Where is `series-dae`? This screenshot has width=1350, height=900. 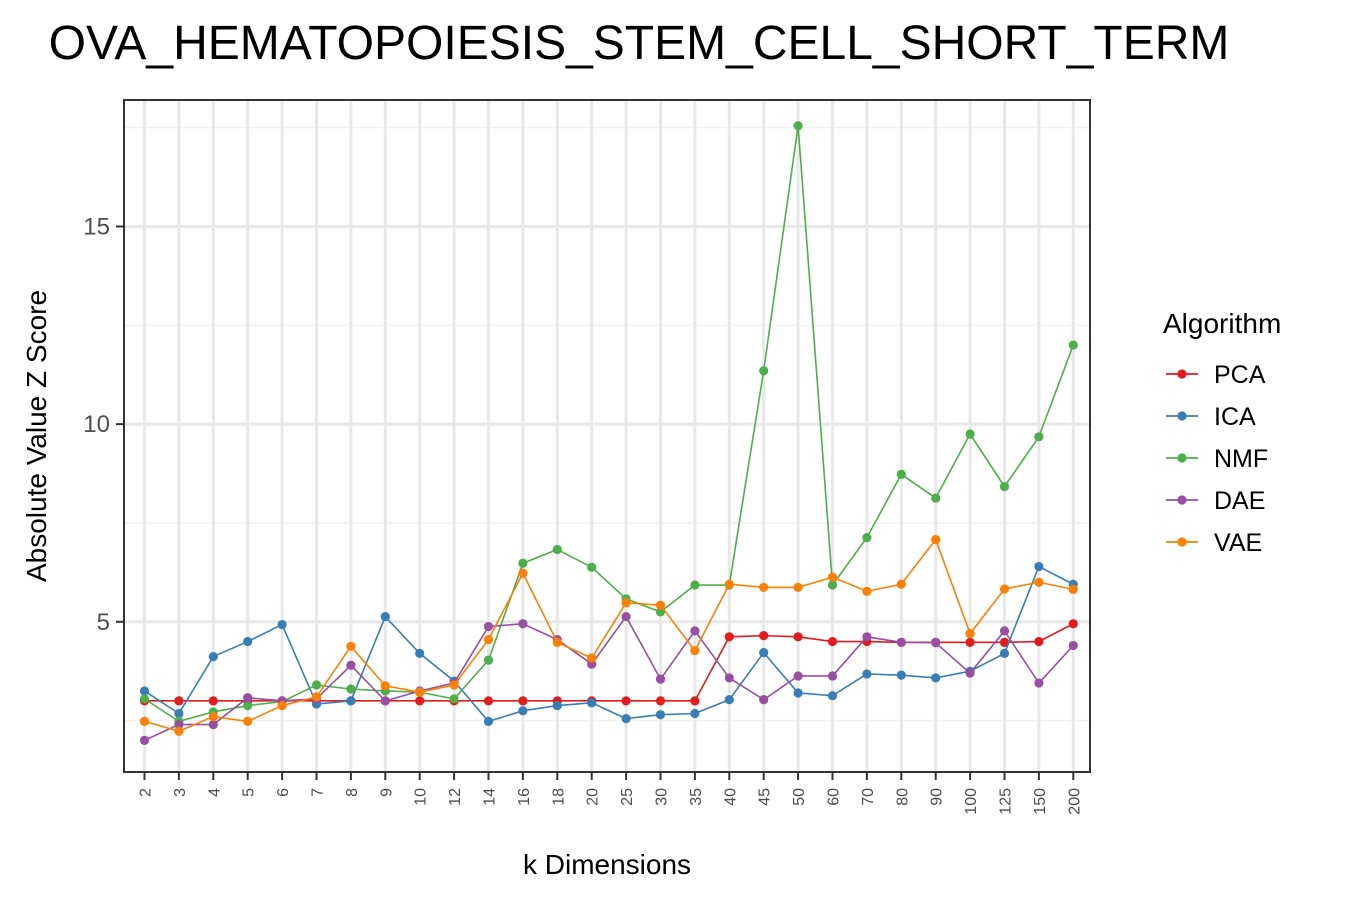 series-dae is located at coordinates (608, 678).